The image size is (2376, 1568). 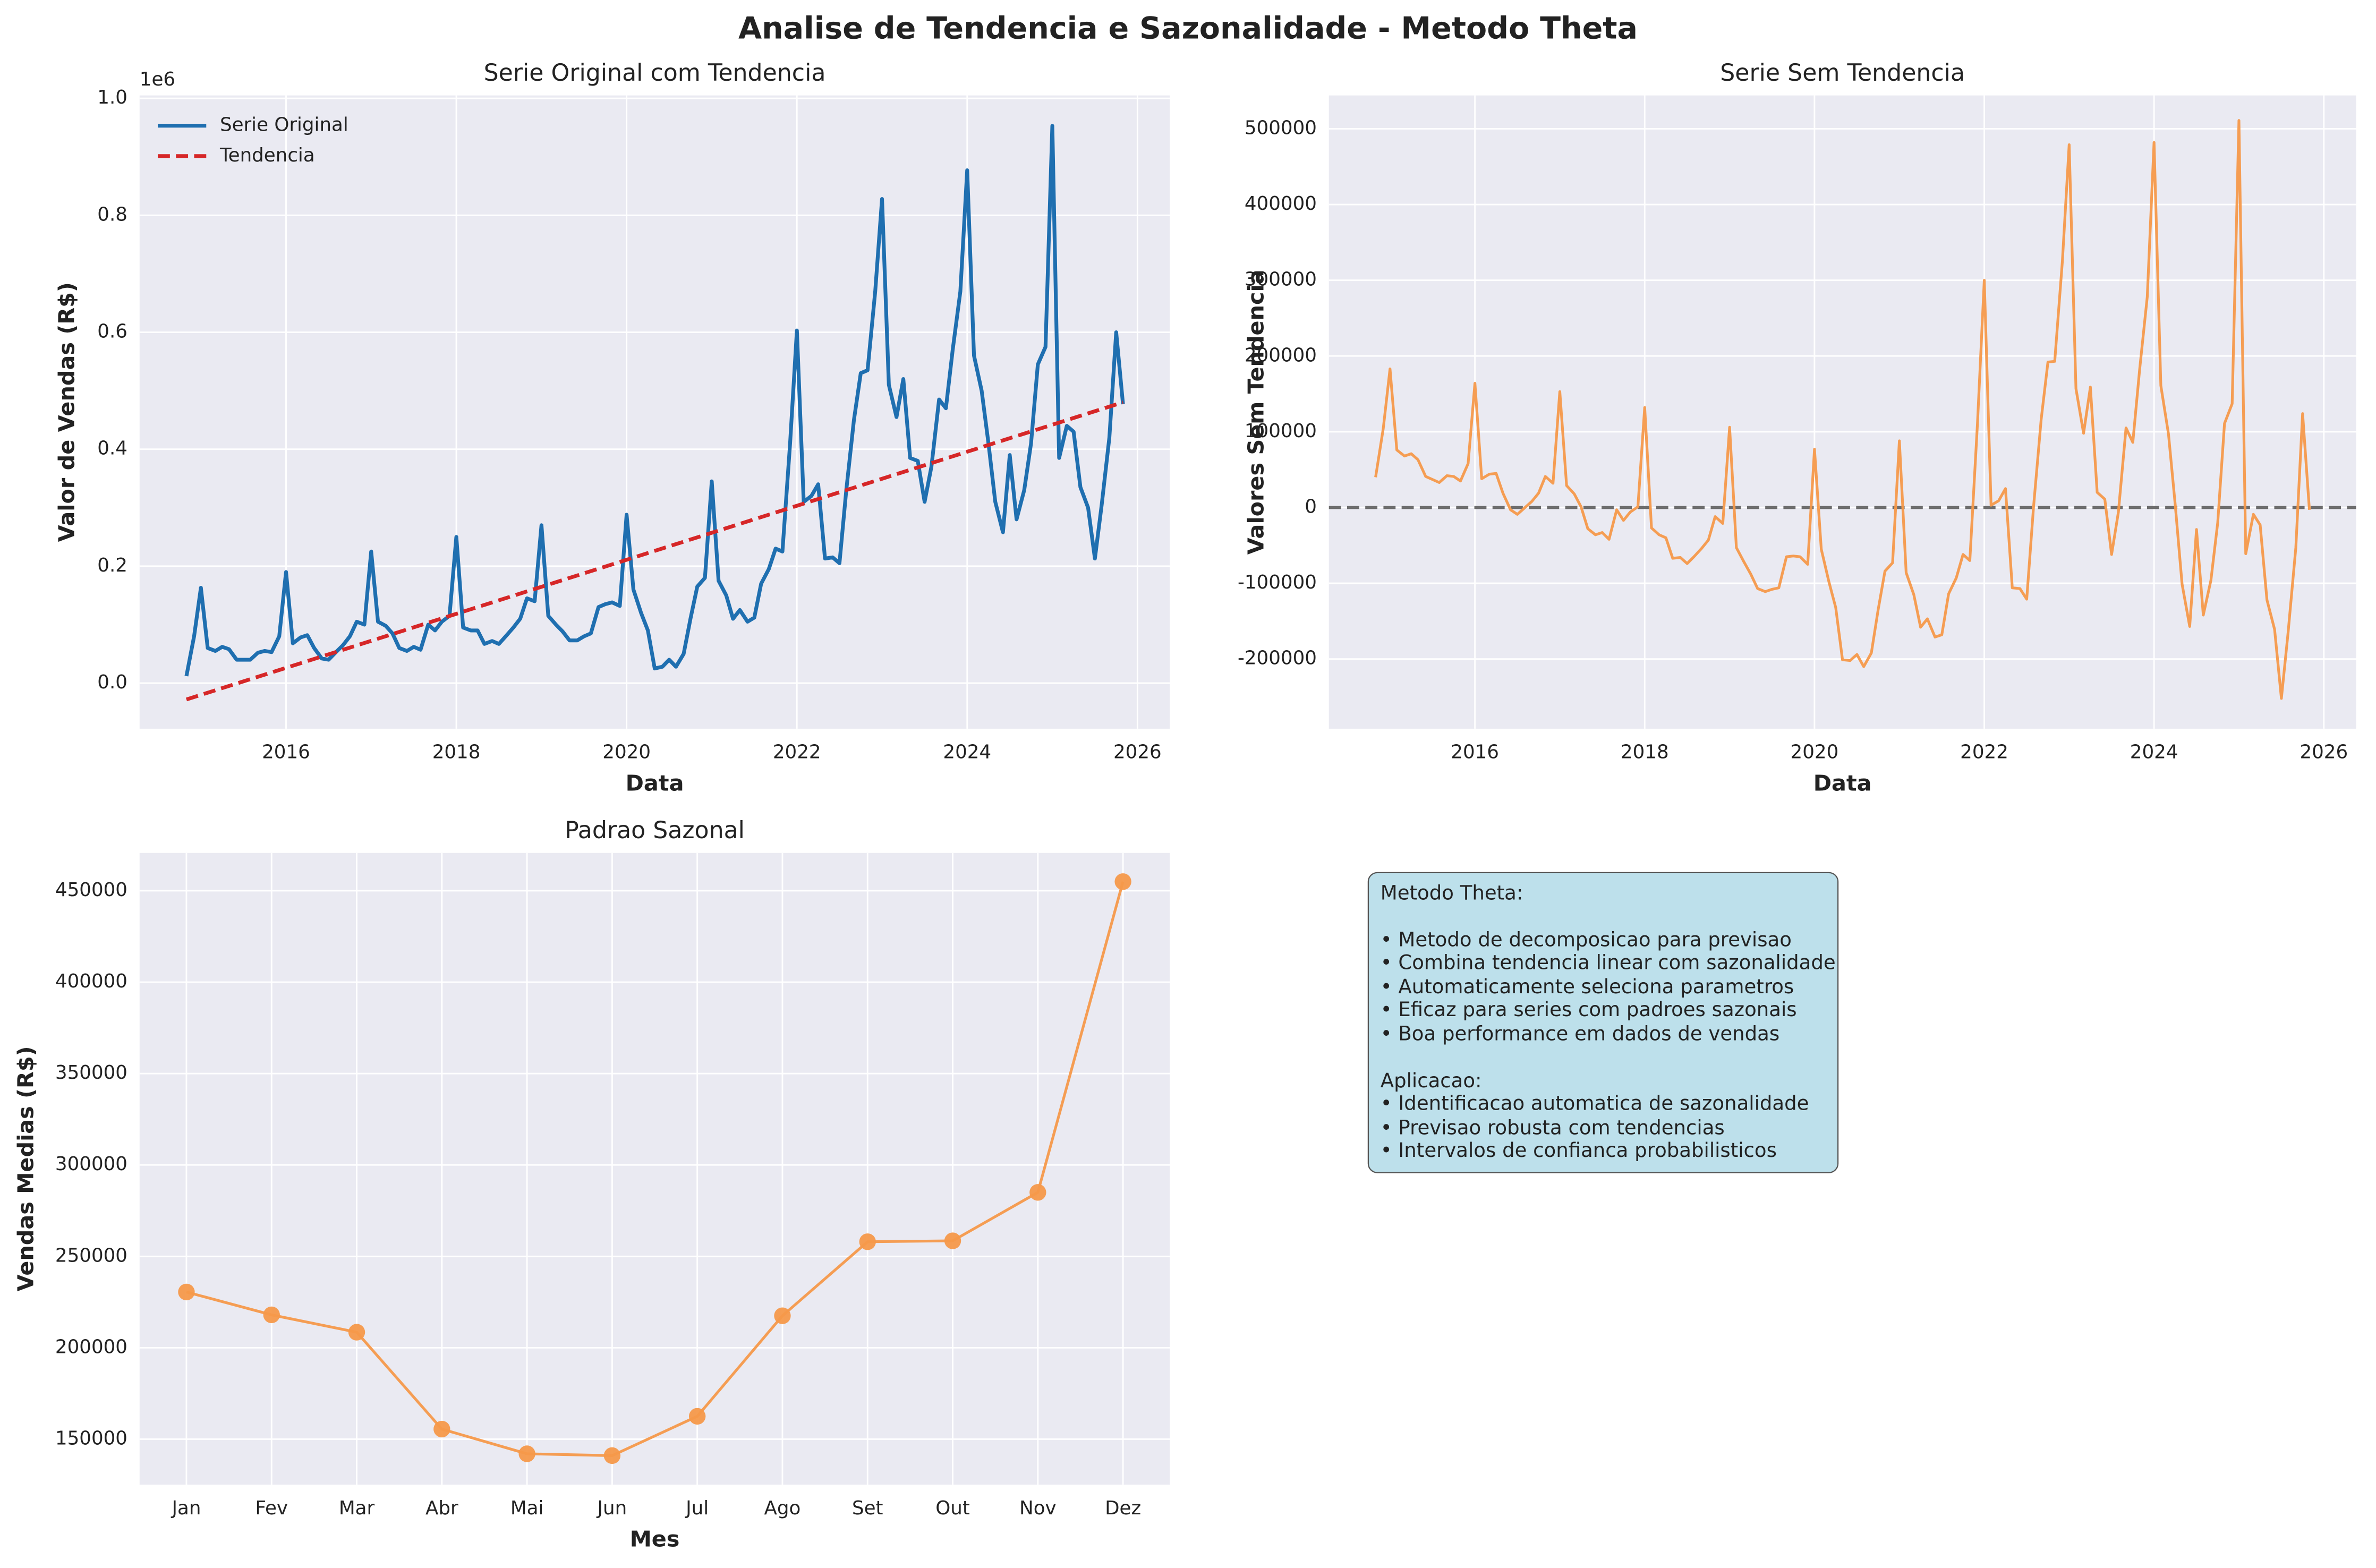 I want to click on y-axis-label: Valor de Vendas (R$), so click(x=67, y=412).